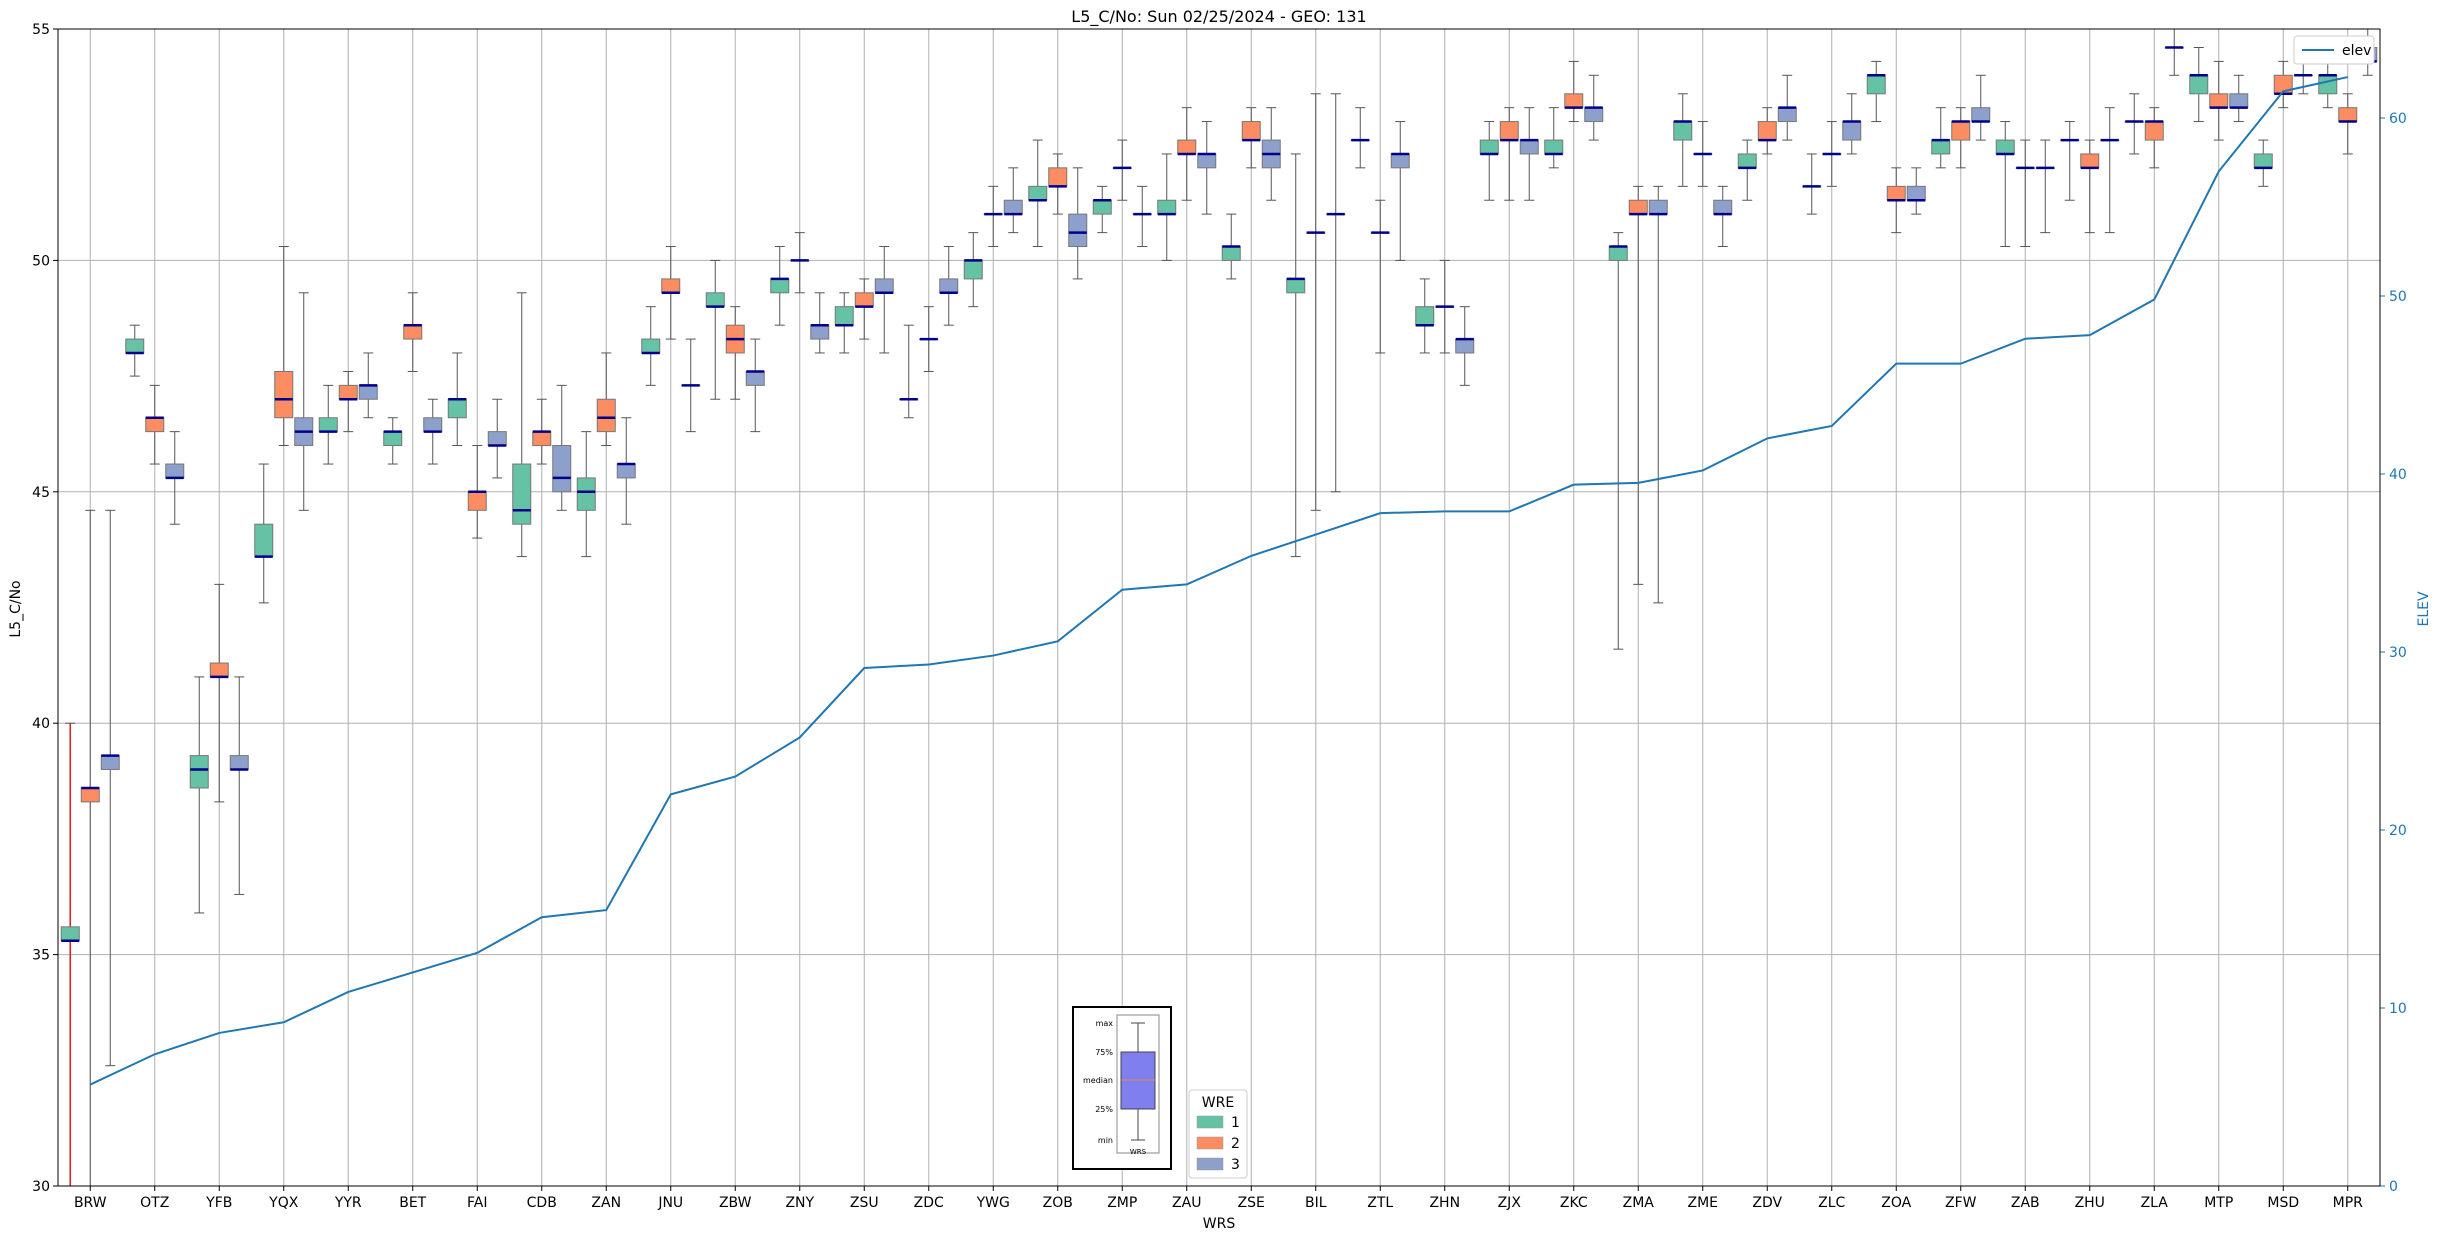 Image resolution: width=2439 pixels, height=1238 pixels. Describe the element at coordinates (1138, 1152) in the screenshot. I see `box-key-xlabel: WRS` at that location.